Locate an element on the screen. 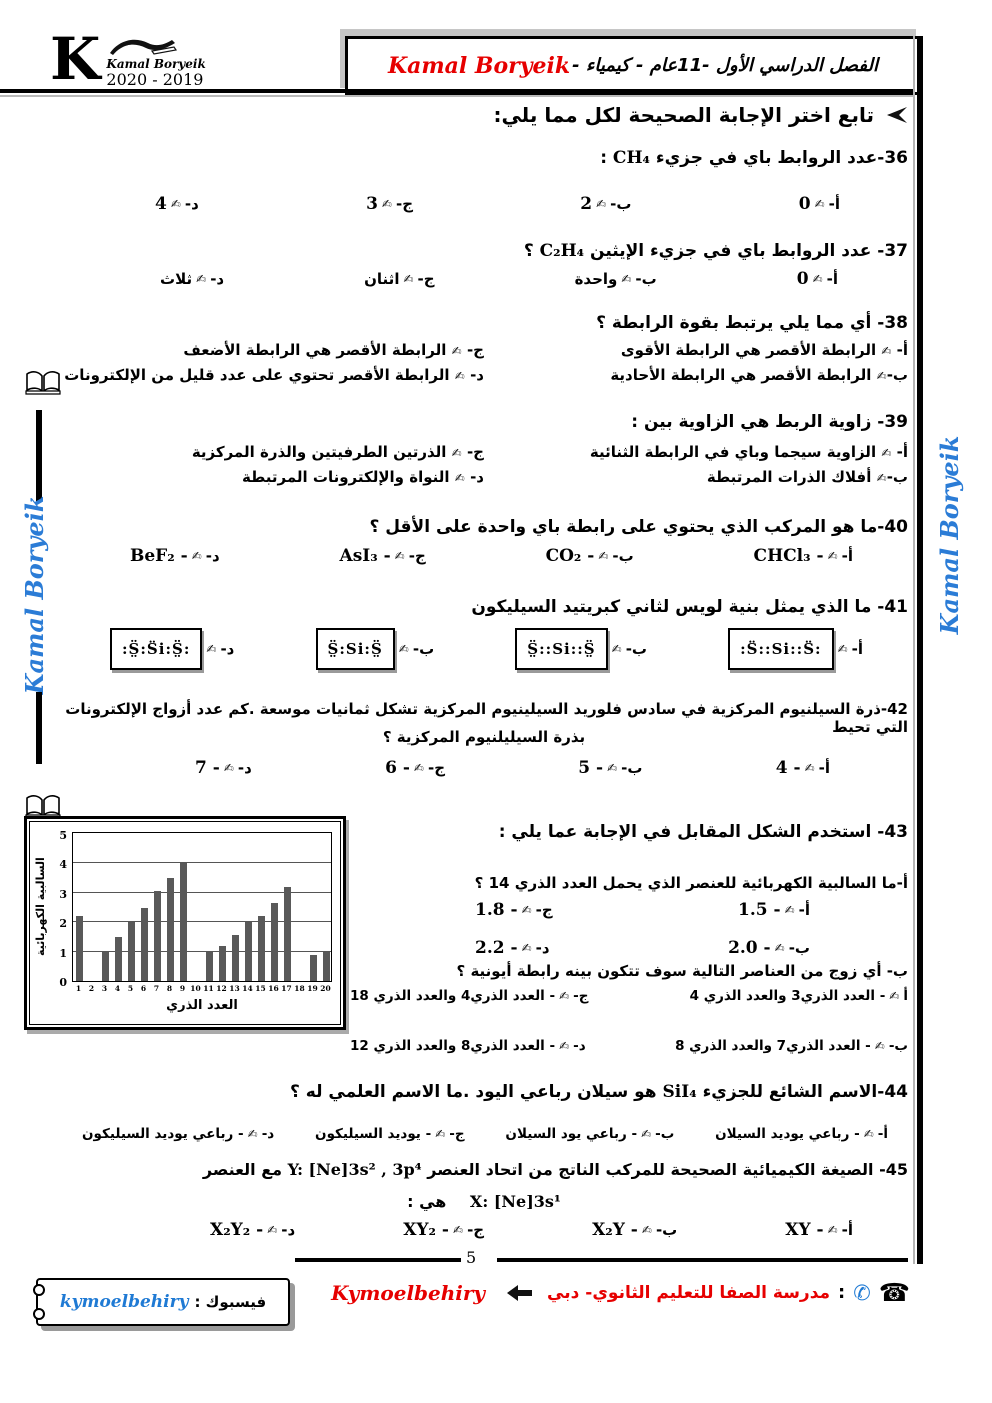 The image size is (992, 1403). x-tick: 1 is located at coordinates (78, 988).